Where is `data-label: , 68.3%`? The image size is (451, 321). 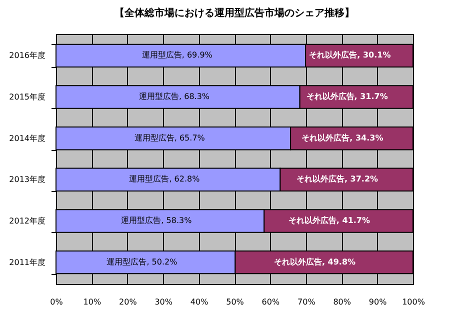
data-label: , 68.3% is located at coordinates (194, 97).